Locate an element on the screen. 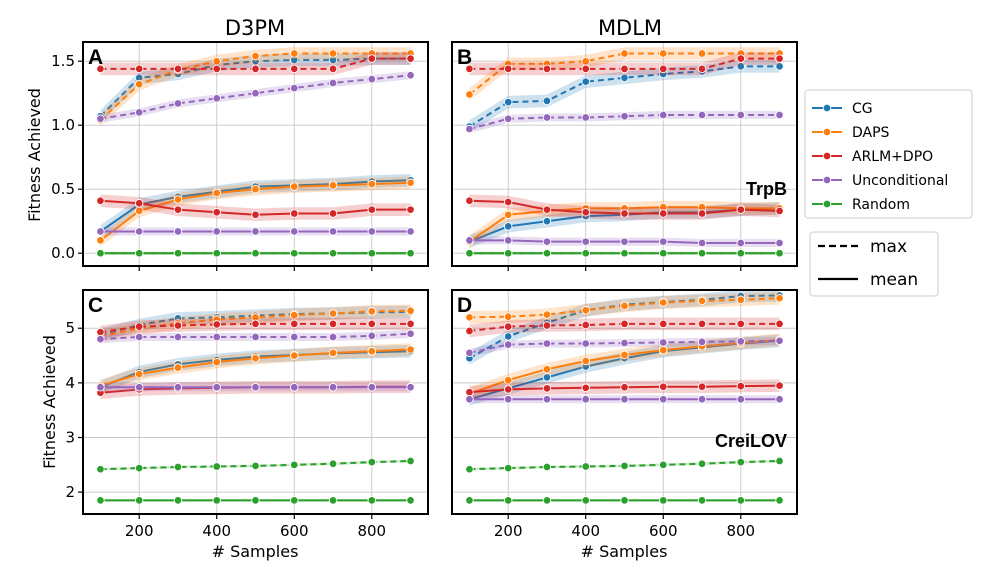  legend-daps-marker is located at coordinates (827, 132).